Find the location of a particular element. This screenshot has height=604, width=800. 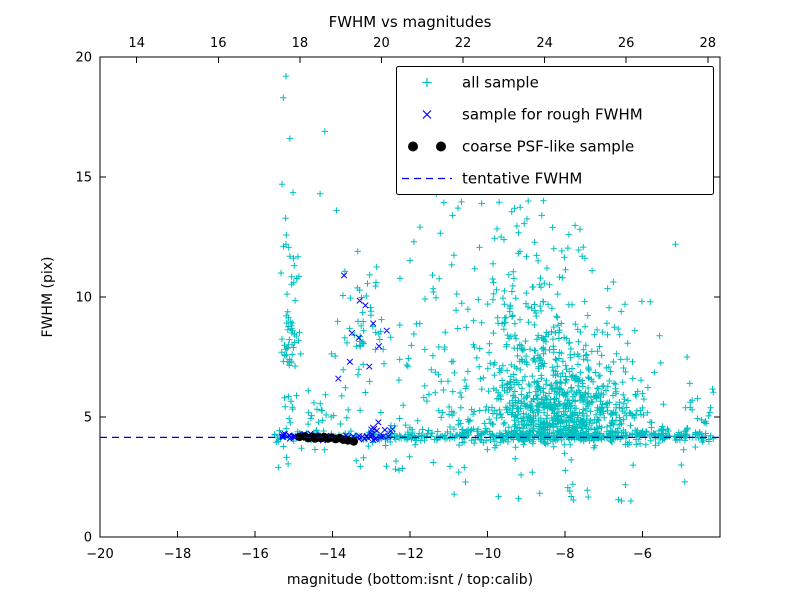

legend-item-1: all sample is located at coordinates (480, 83).